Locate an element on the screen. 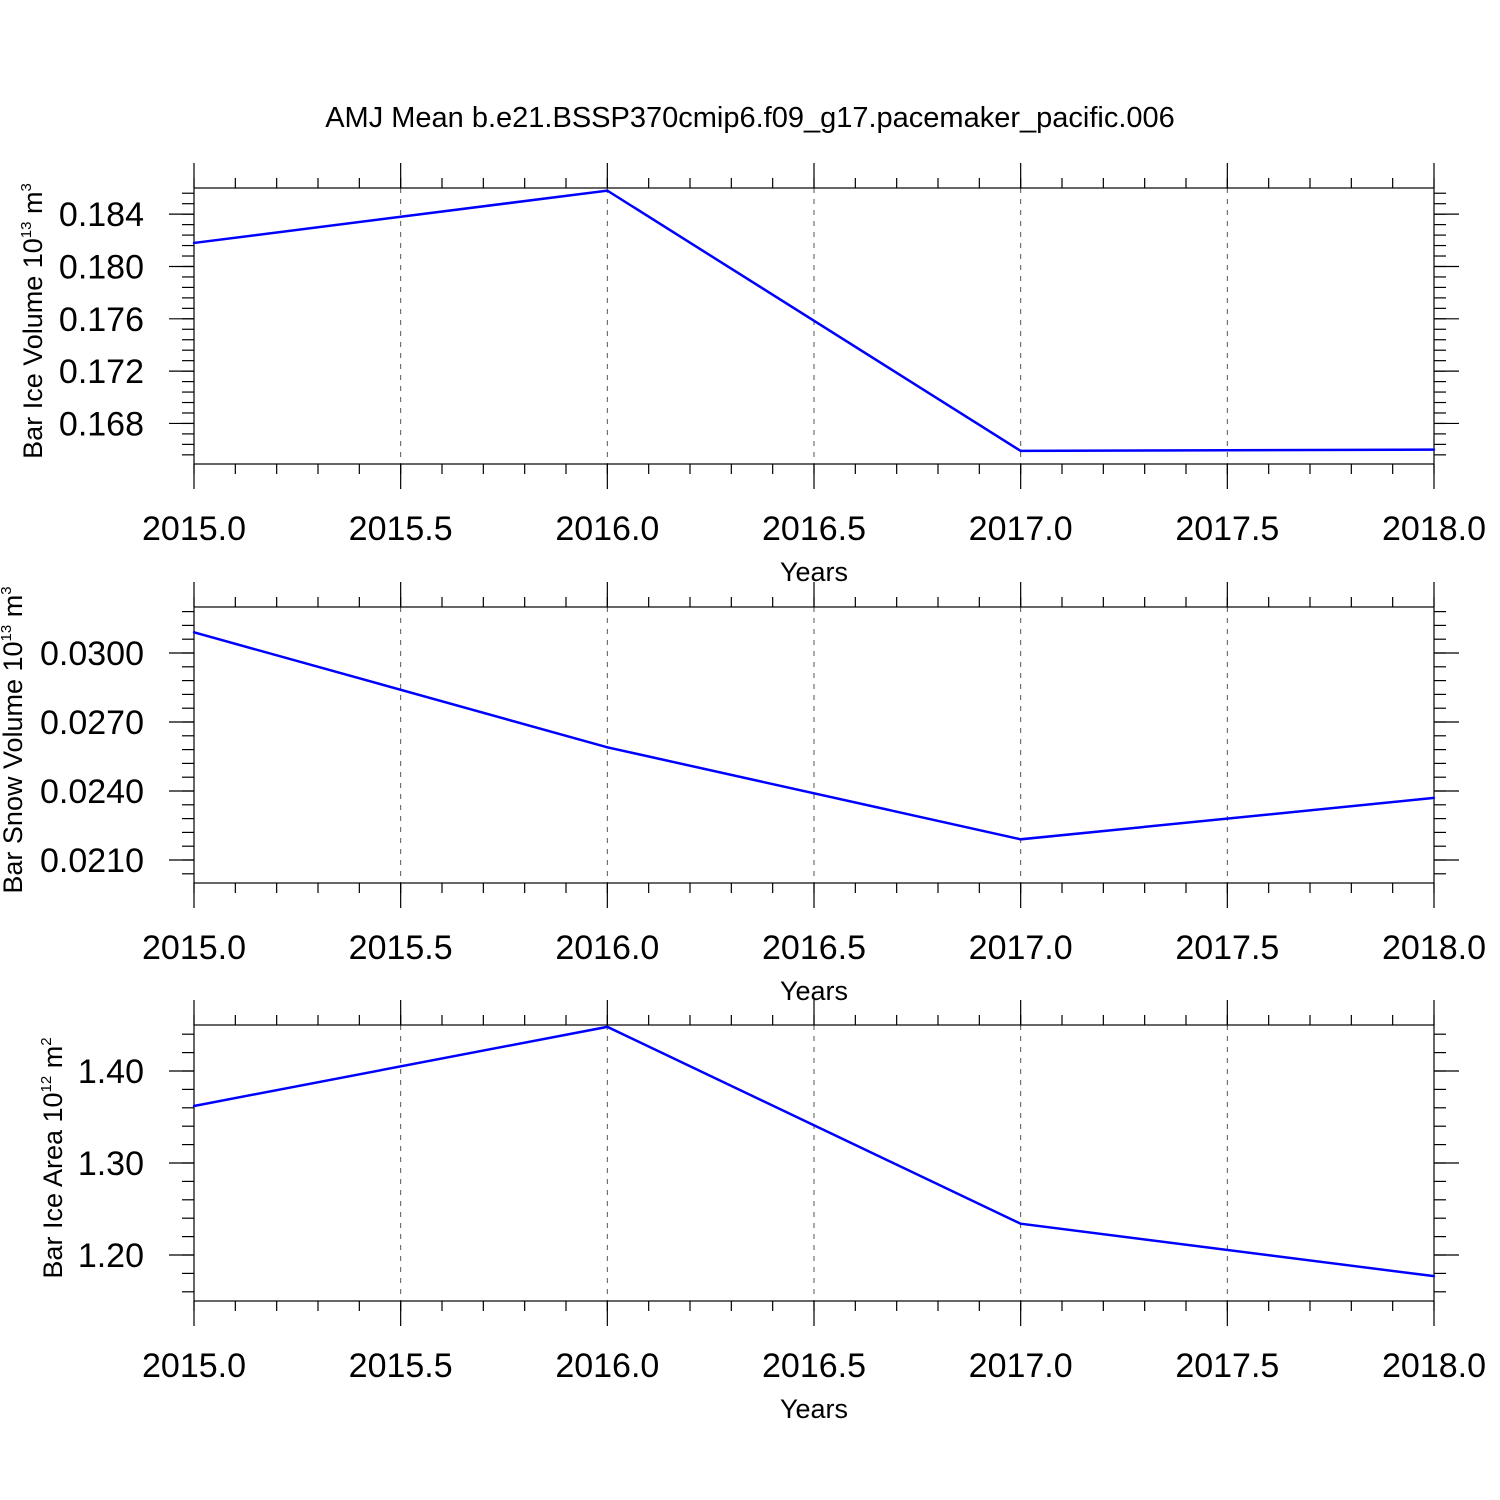 Image resolution: width=1500 pixels, height=1500 pixels. y-tick-label: 1.40 is located at coordinates (111, 1072).